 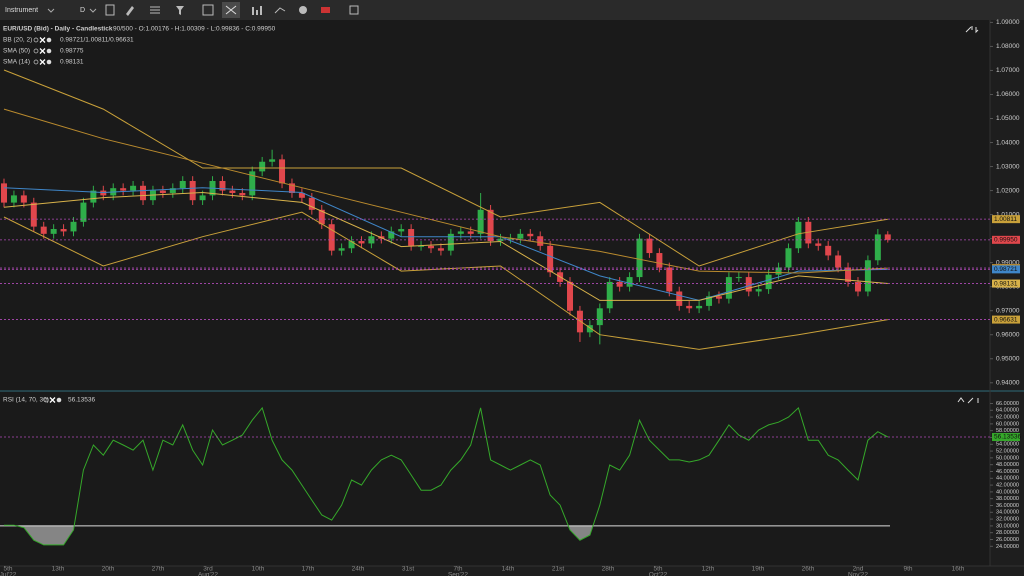 I want to click on x-tick-label: 24th, so click(x=358, y=569).